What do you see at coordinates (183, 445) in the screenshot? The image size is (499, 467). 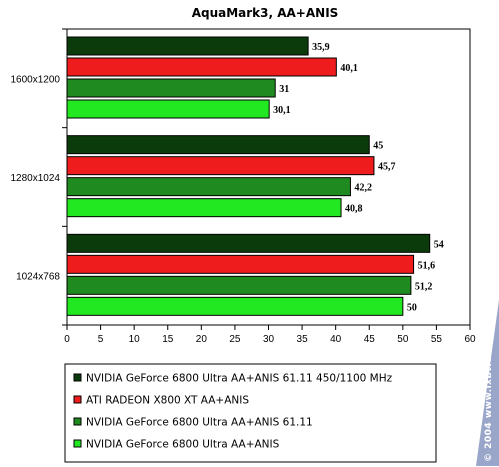 I see `legend-entry: NVIDIA GeForce 6800 Ultra AA+ANIS` at bounding box center [183, 445].